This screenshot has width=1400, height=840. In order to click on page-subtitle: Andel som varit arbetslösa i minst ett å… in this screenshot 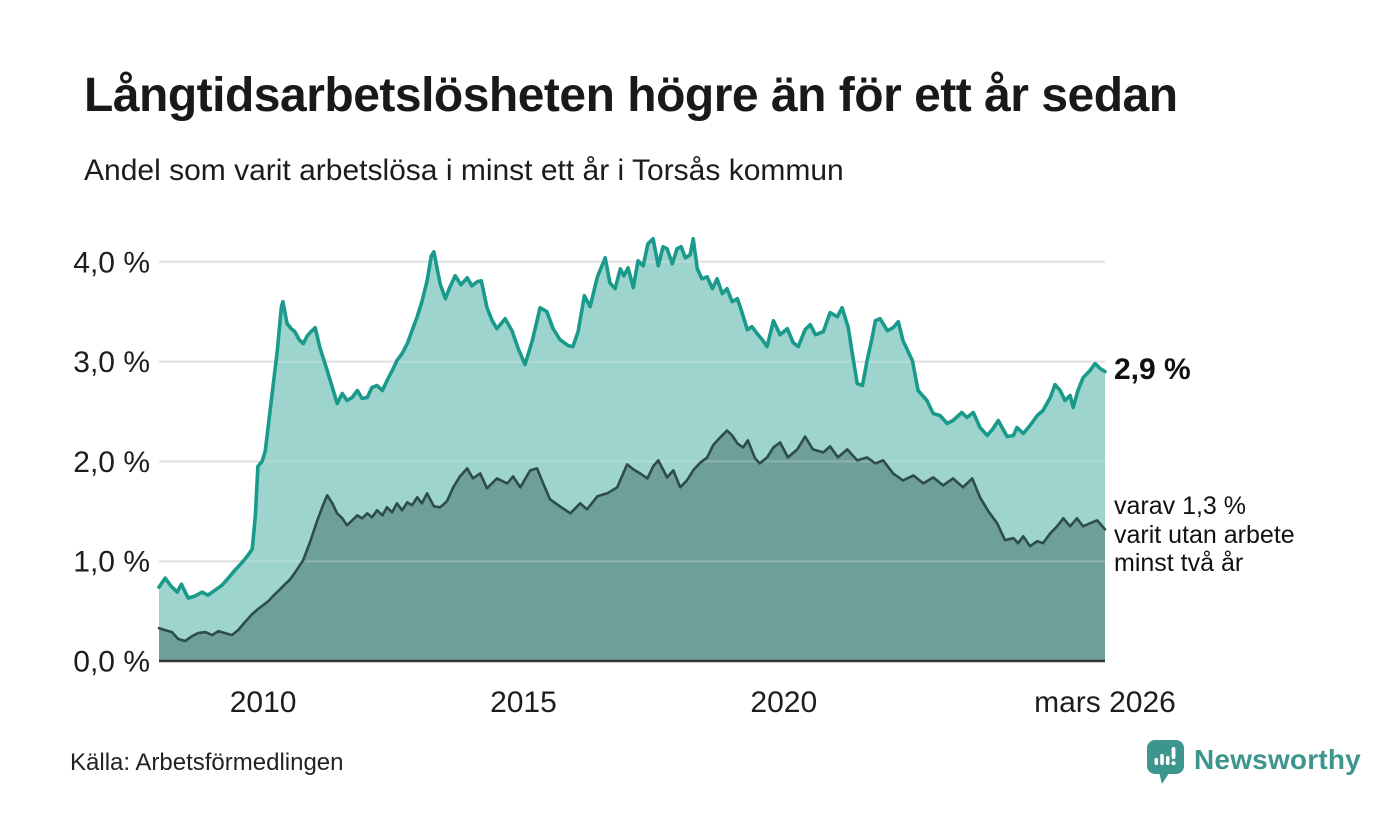, I will do `click(464, 170)`.